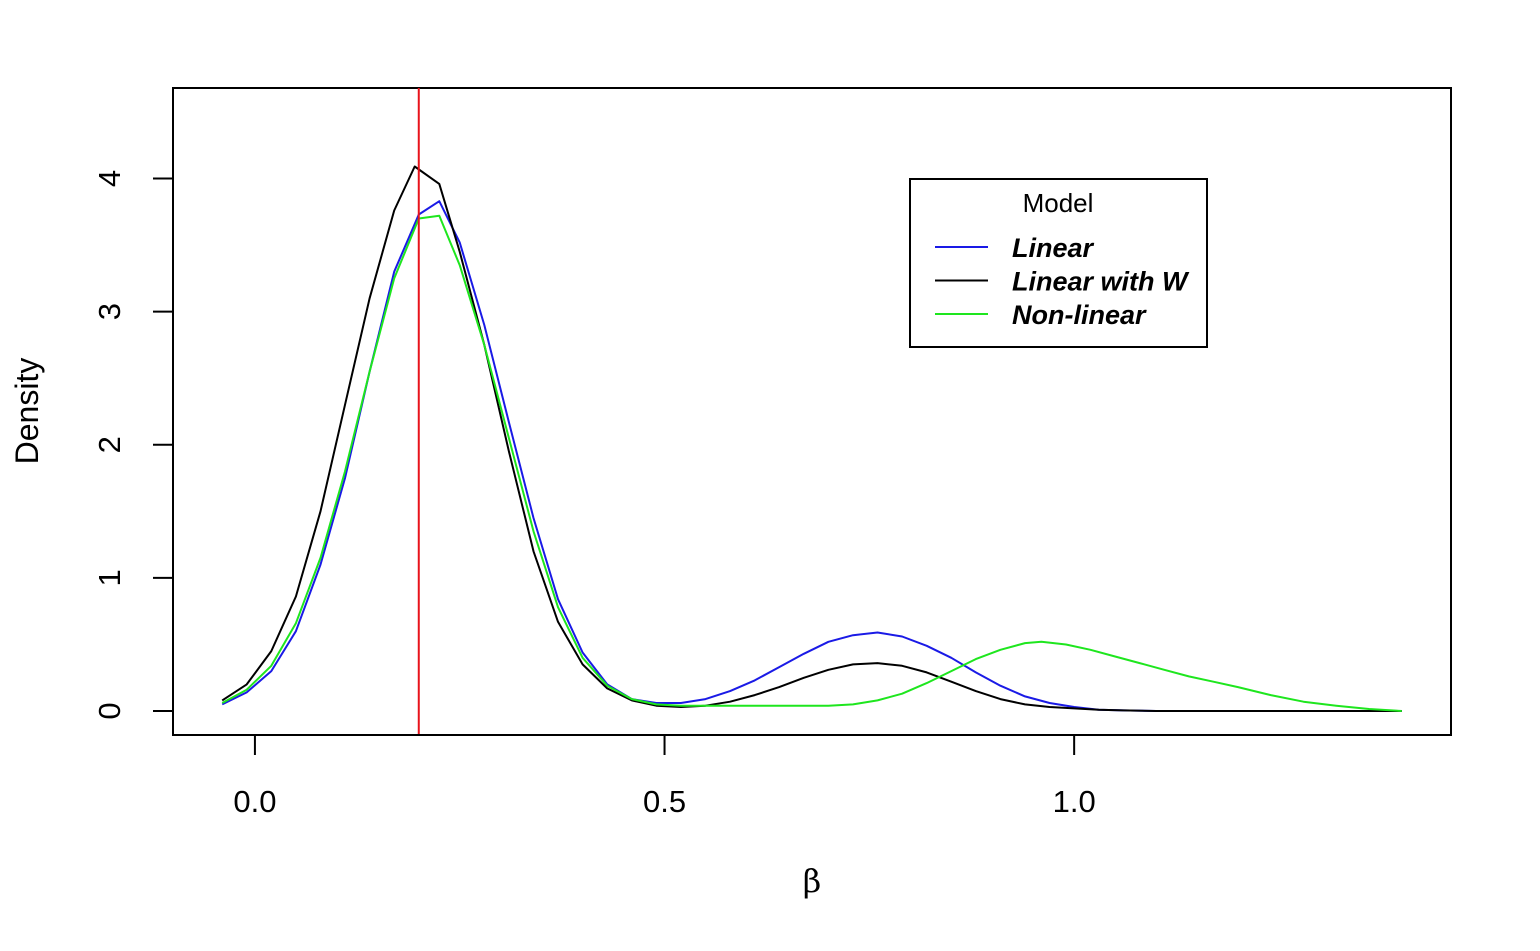  Describe the element at coordinates (1074, 801) in the screenshot. I see `x-tick-label: 1.0` at that location.